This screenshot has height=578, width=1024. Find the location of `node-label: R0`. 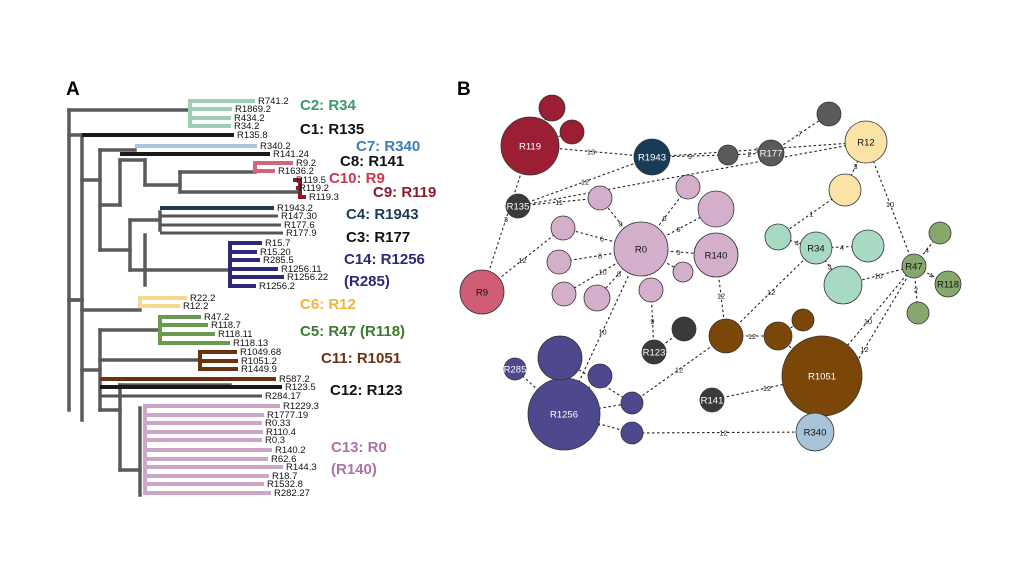

node-label: R0 is located at coordinates (641, 250).